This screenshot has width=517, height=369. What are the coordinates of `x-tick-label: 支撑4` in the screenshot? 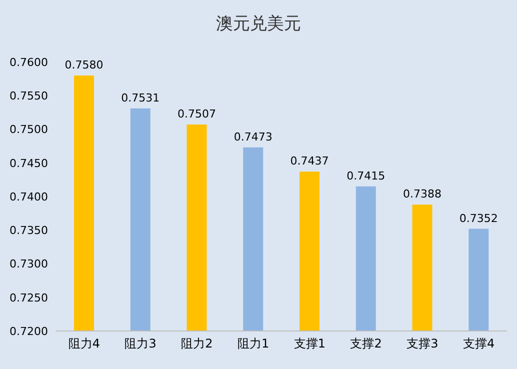 It's located at (478, 343).